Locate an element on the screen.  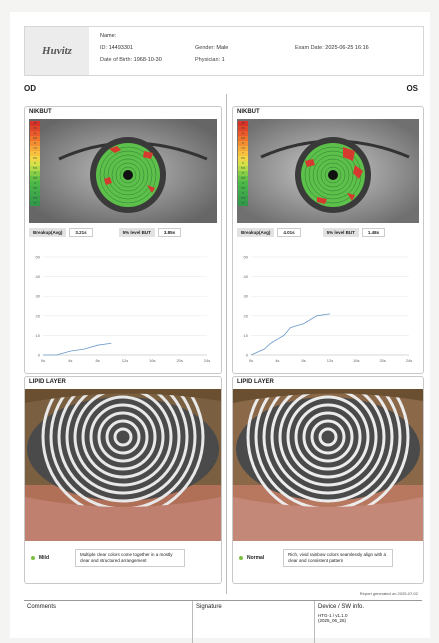
scale-step: 2.5 is located at coordinates (35, 198).